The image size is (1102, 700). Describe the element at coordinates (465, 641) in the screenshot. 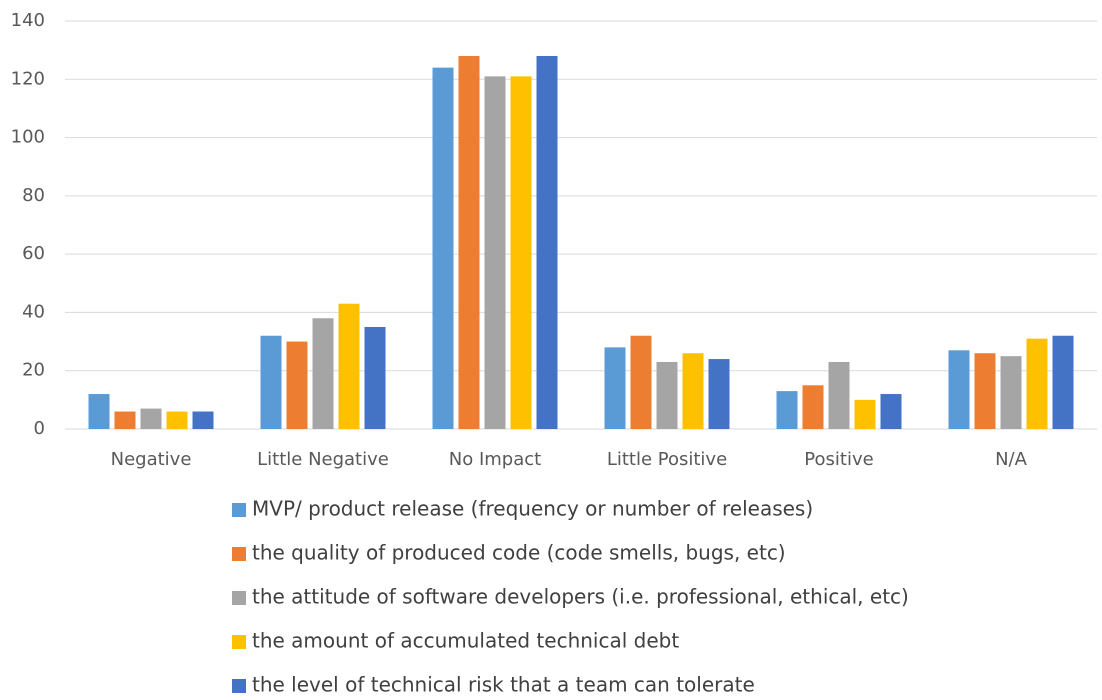

I see `legend-label: the amount of accumulated technical debt` at that location.